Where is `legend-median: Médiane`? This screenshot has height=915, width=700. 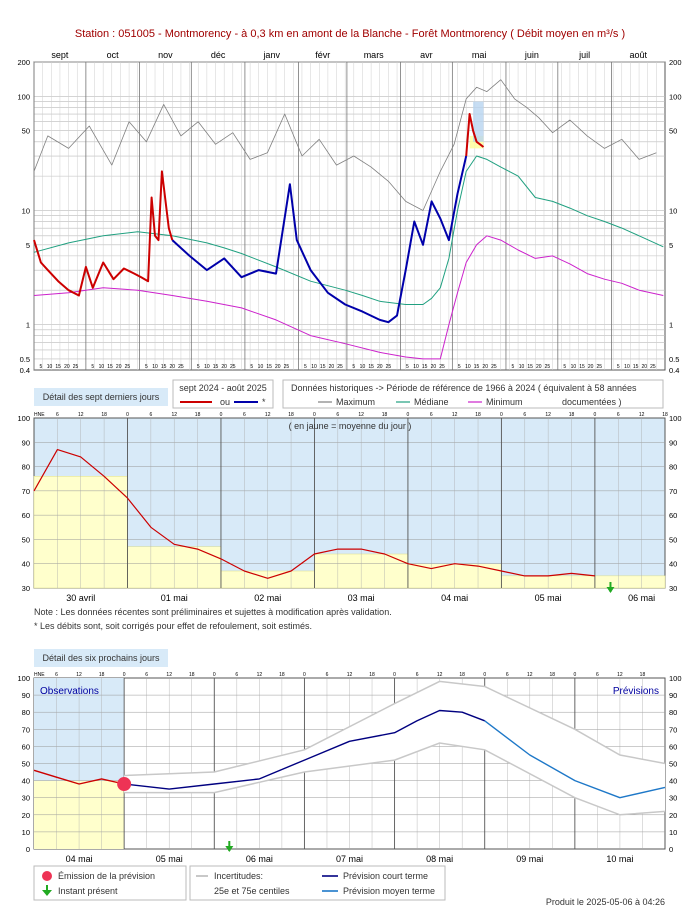
legend-median: Médiane is located at coordinates (431, 402).